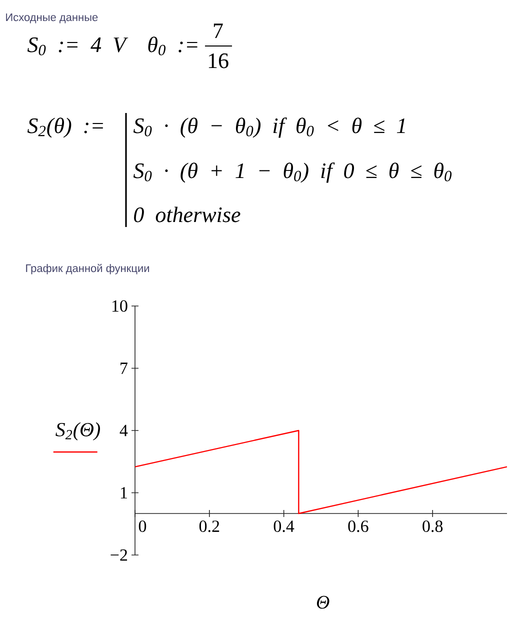 The width and height of the screenshot is (524, 627). I want to click on y-tick-label: 1, so click(123, 492).